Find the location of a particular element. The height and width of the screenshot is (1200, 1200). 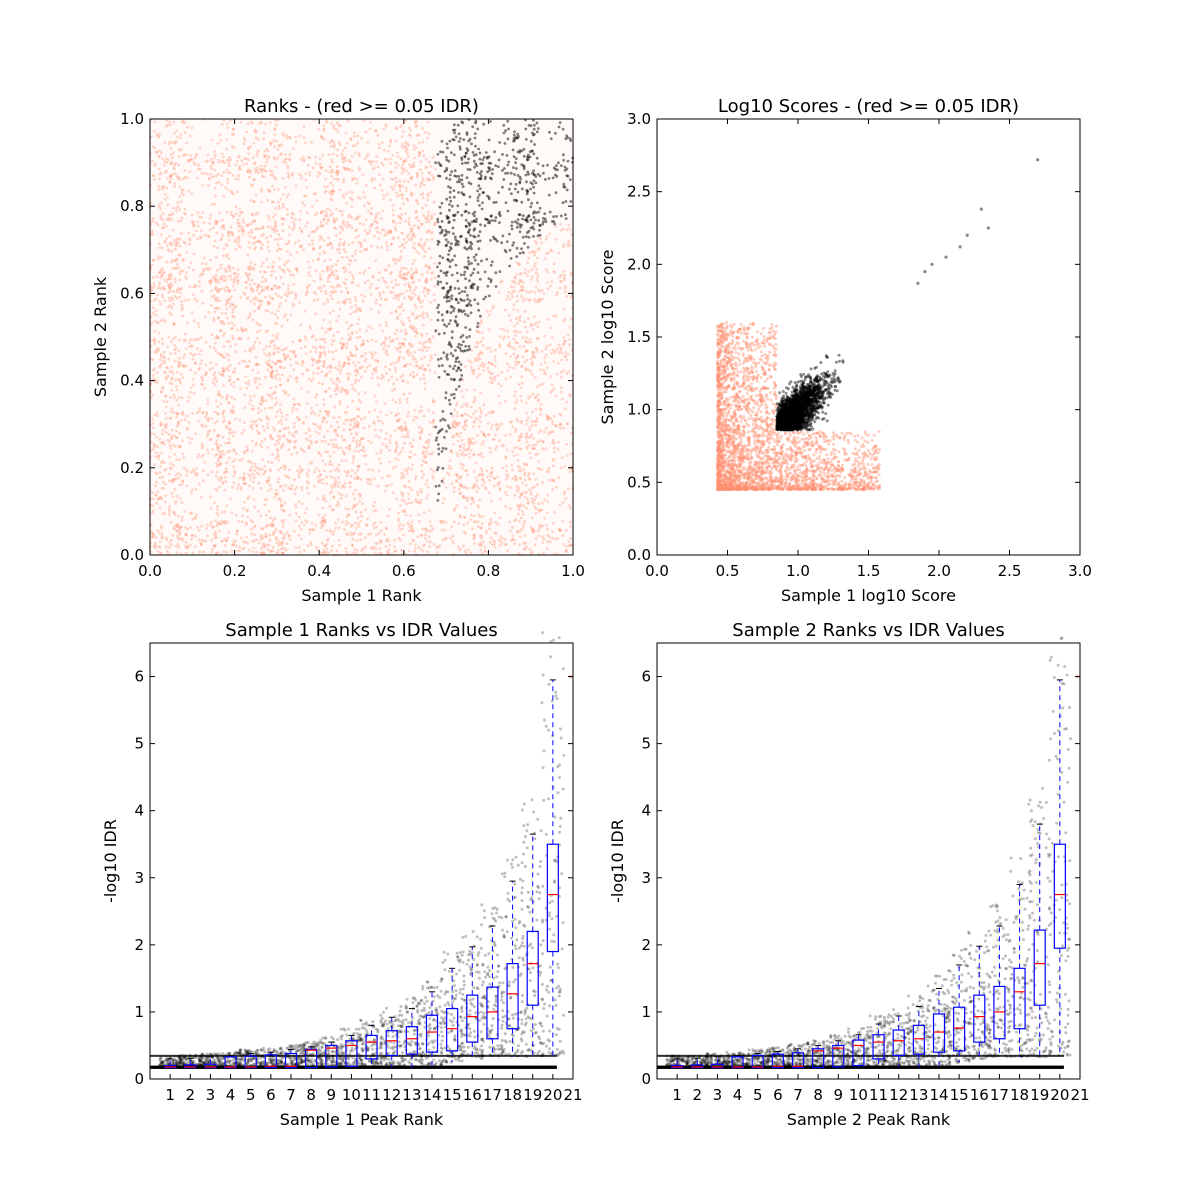

ranks-scatter-points is located at coordinates (361, 337).